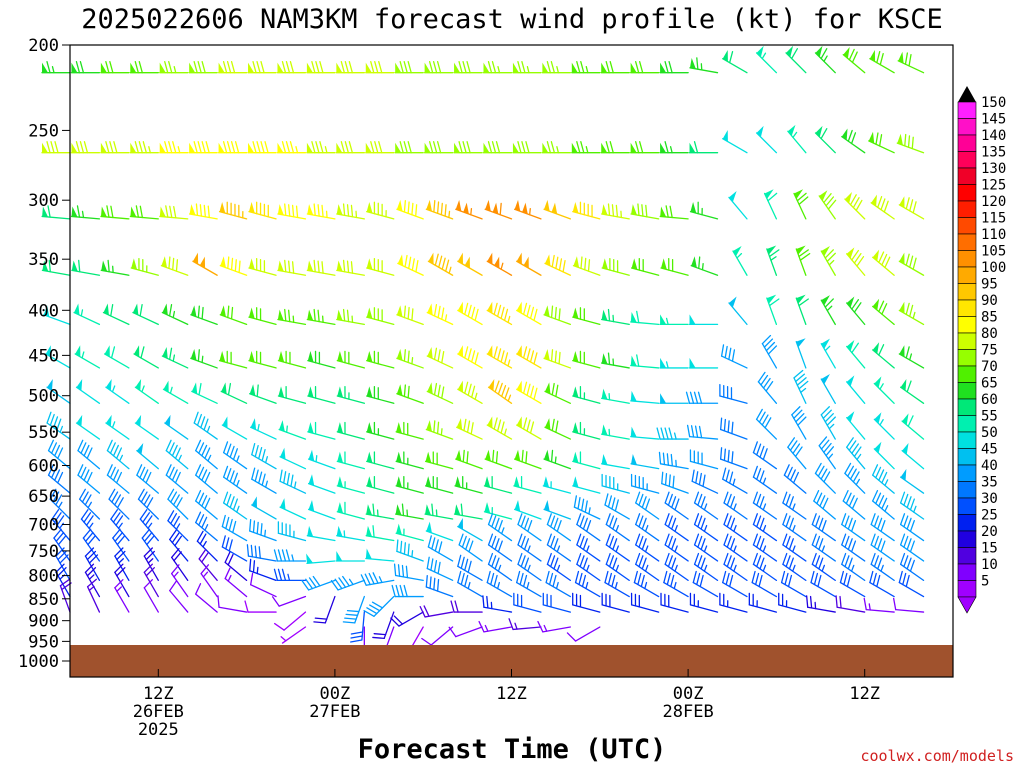  What do you see at coordinates (38, 662) in the screenshot?
I see `y-tick-label: 1000` at bounding box center [38, 662].